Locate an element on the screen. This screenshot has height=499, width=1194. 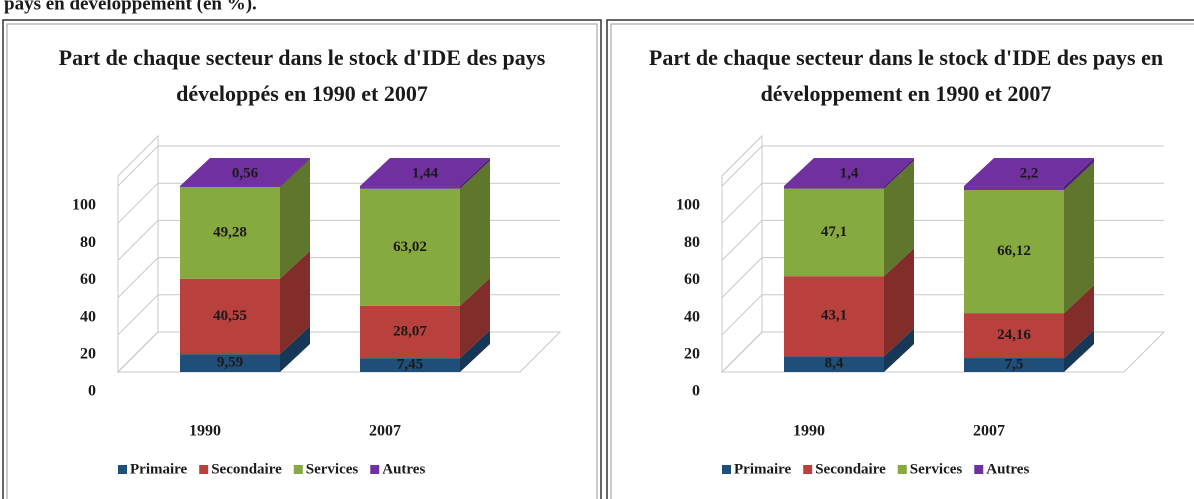
value-label: 2,2 is located at coordinates (1029, 173).